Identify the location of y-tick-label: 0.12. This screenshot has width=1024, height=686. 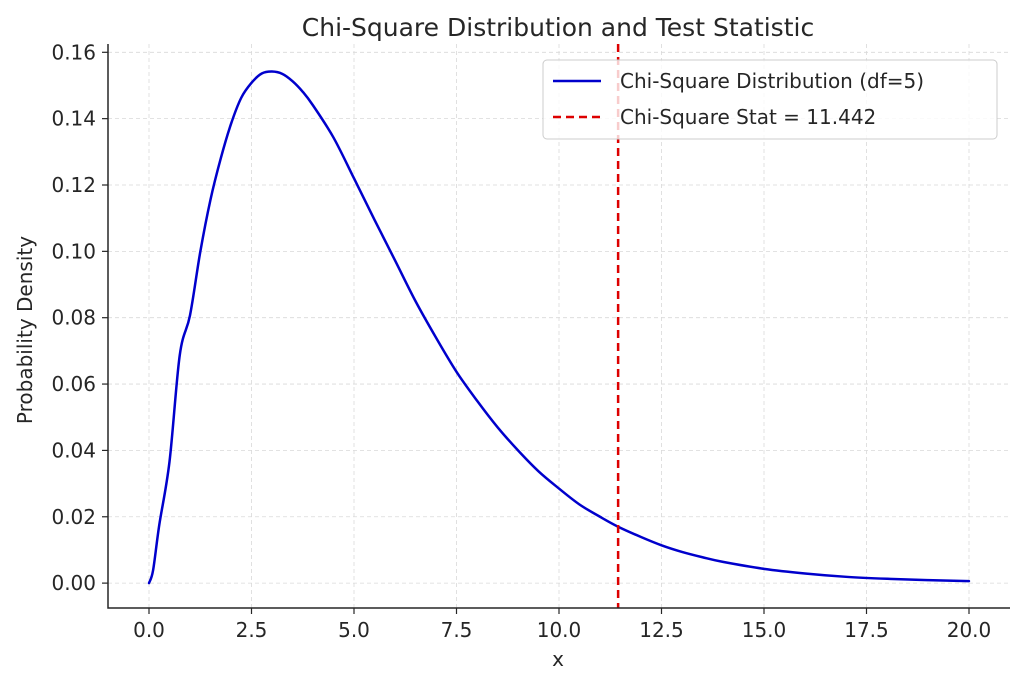
(73, 185).